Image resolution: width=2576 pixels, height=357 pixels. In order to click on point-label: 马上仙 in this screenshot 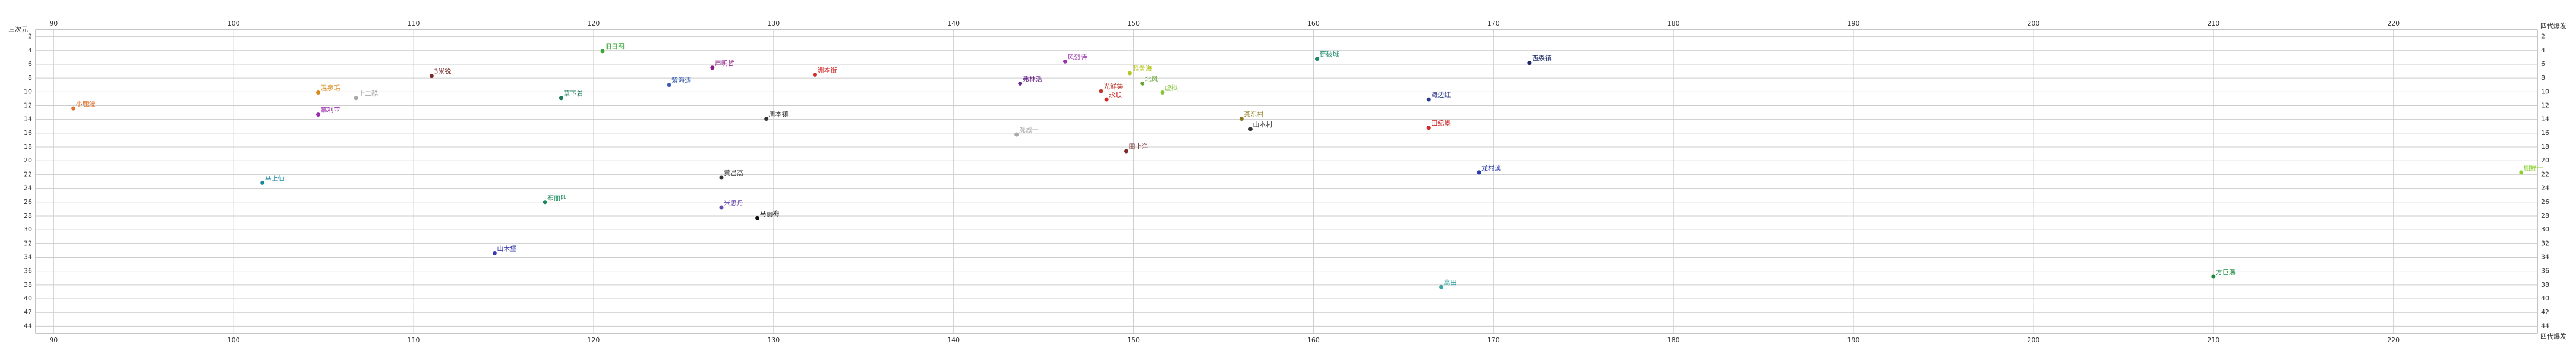, I will do `click(275, 178)`.